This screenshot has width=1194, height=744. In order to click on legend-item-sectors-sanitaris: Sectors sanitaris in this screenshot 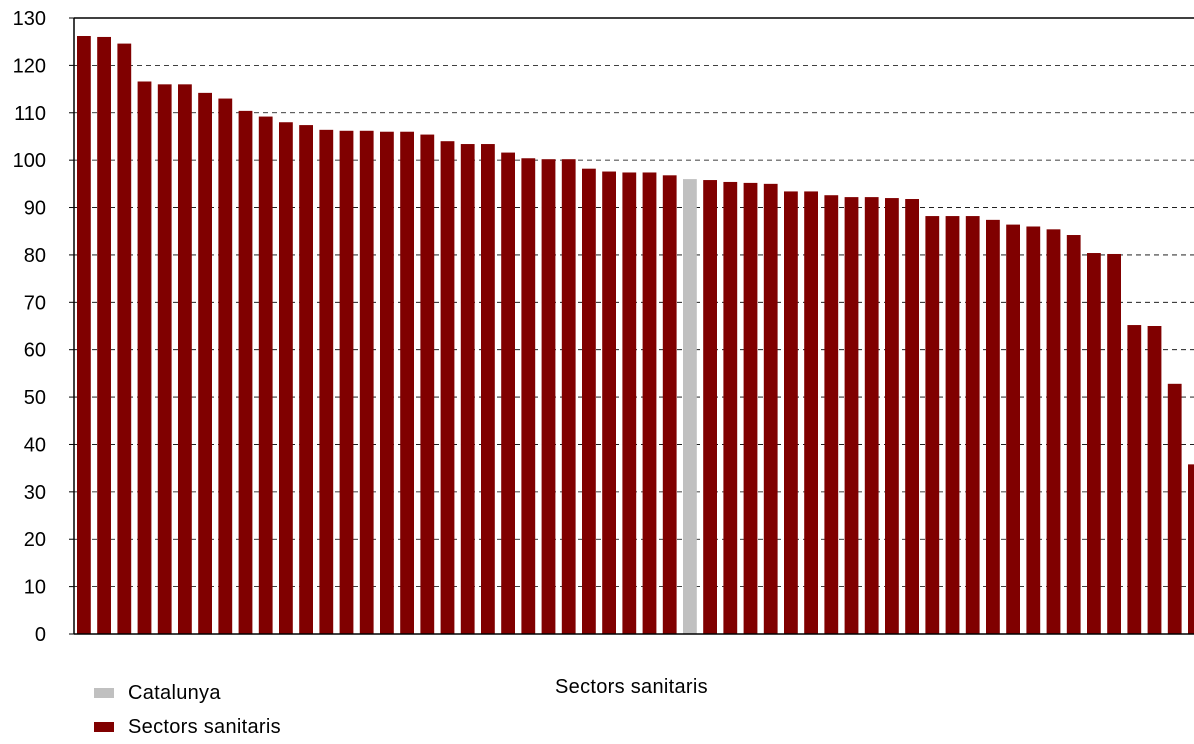, I will do `click(187, 727)`.